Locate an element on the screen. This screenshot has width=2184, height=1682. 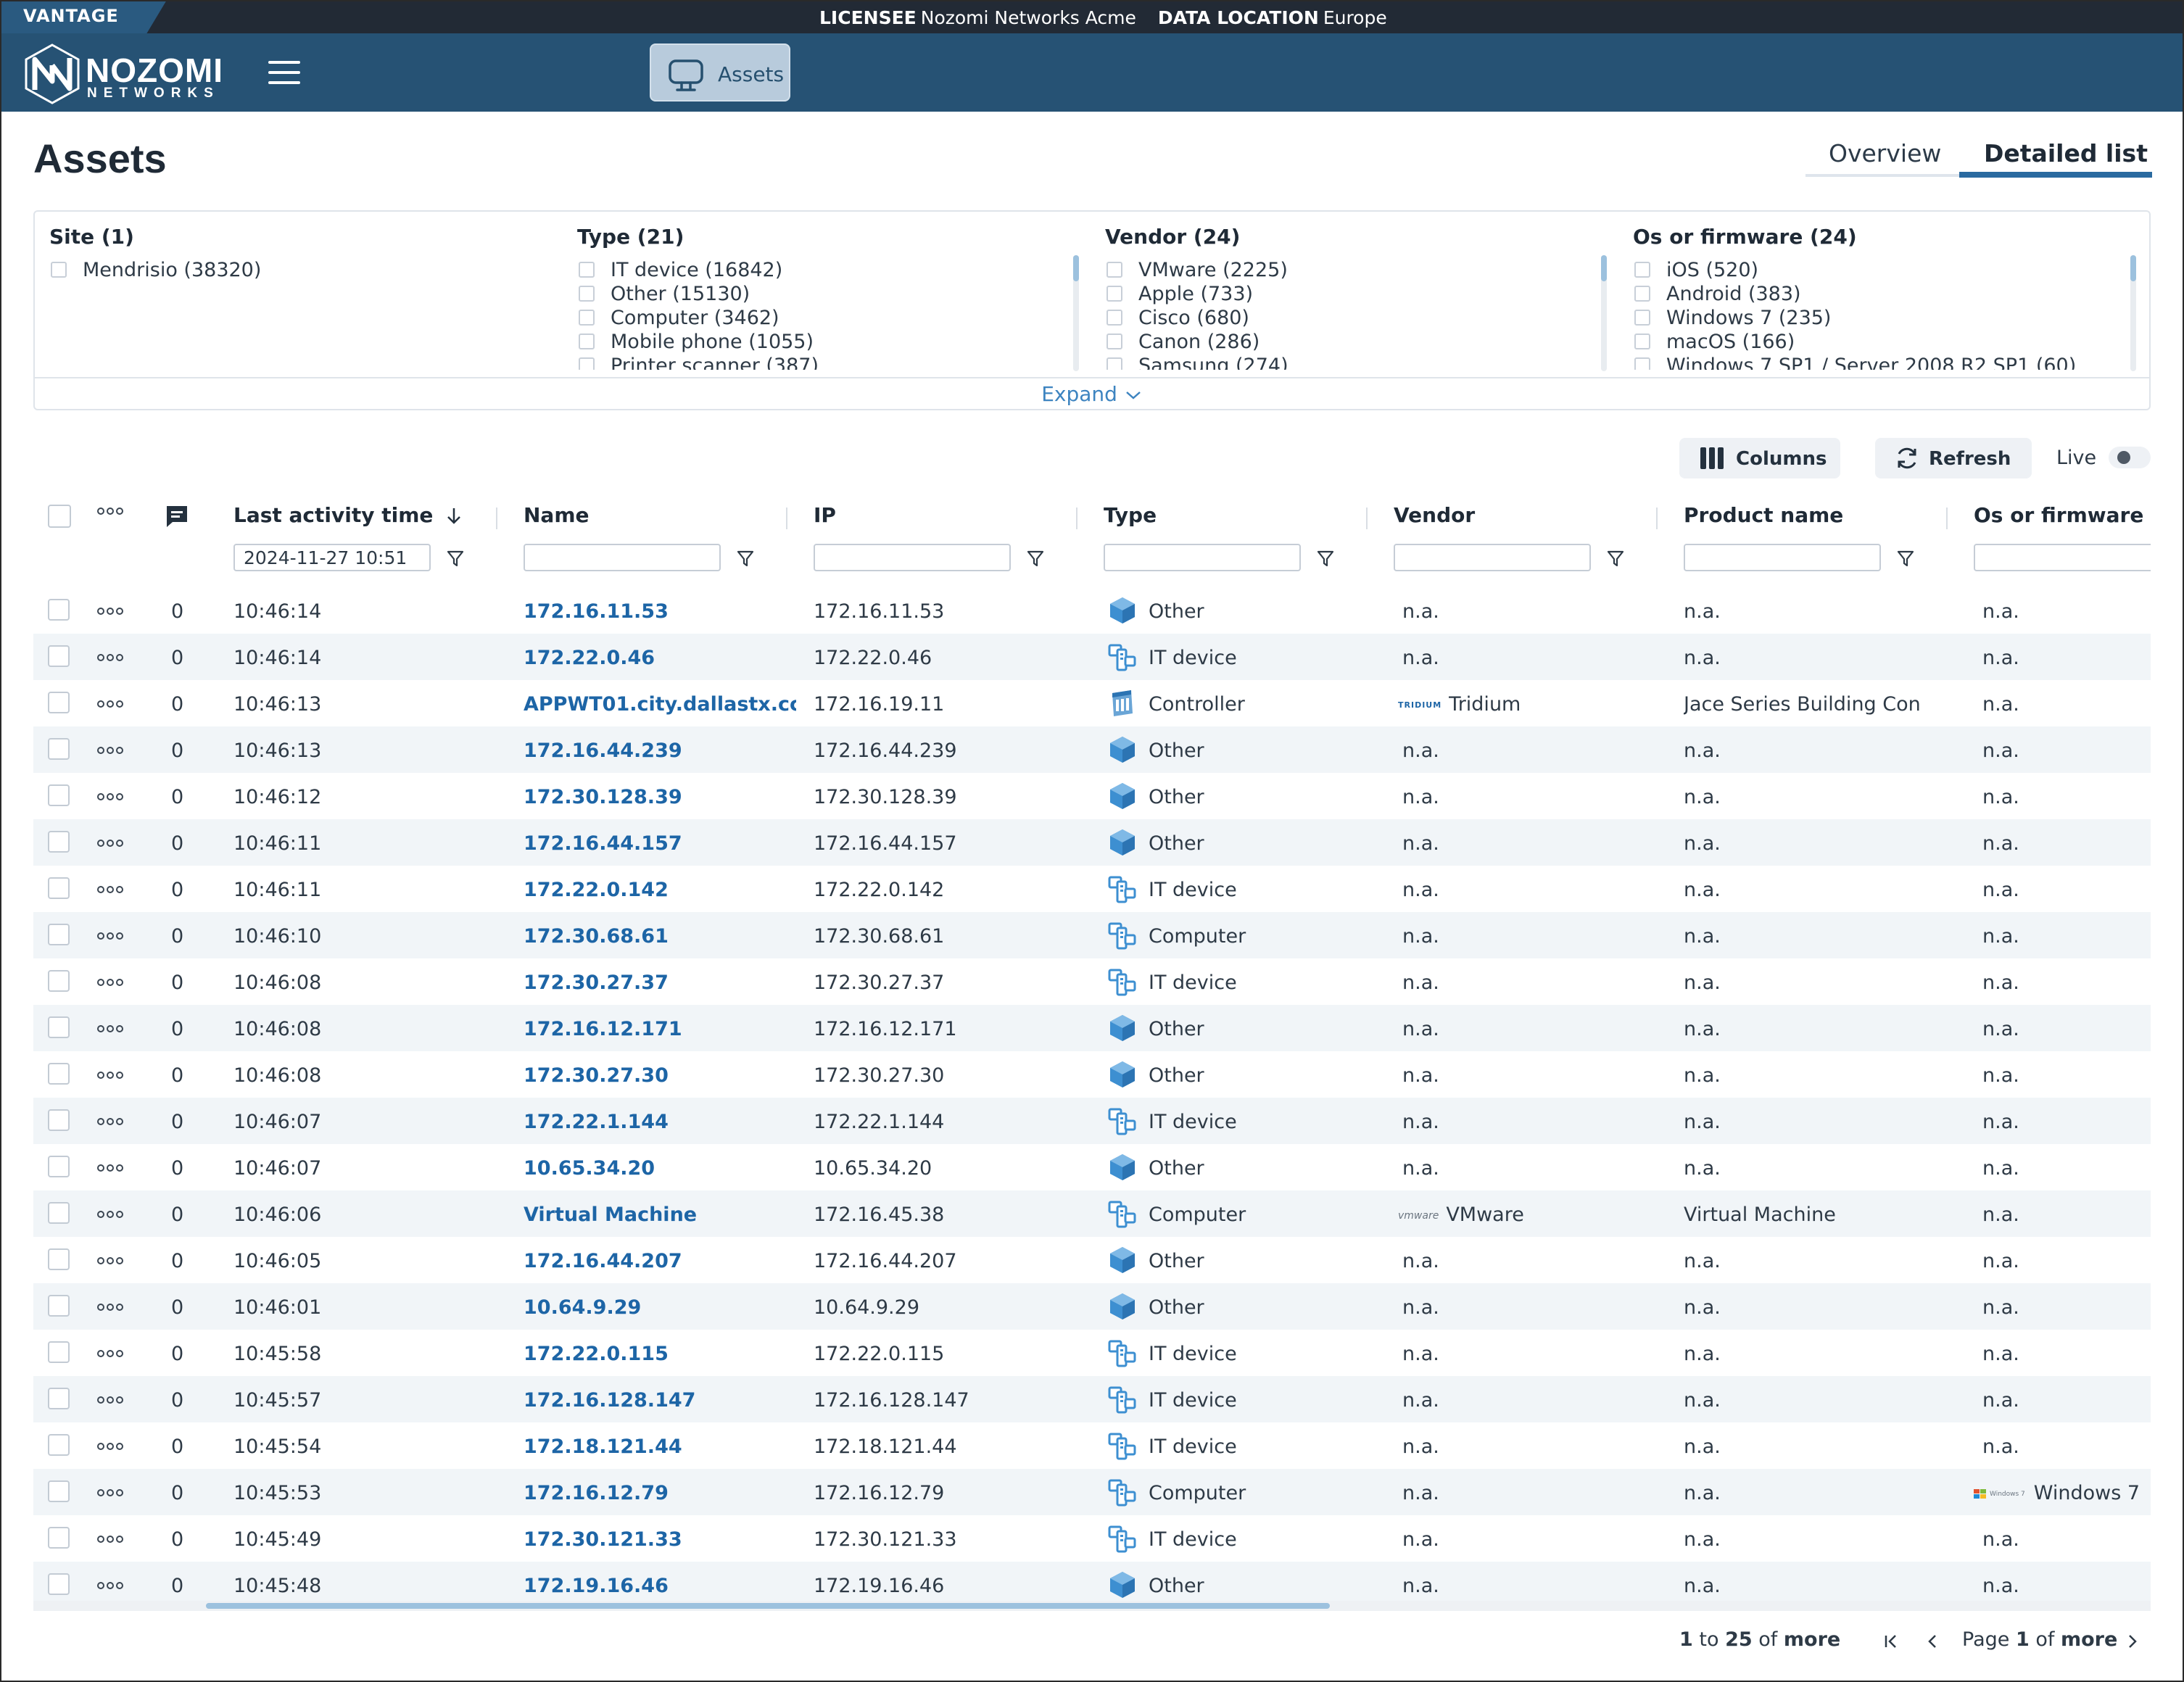
asset-name-link: 172.19.16.46 is located at coordinates (596, 1586).